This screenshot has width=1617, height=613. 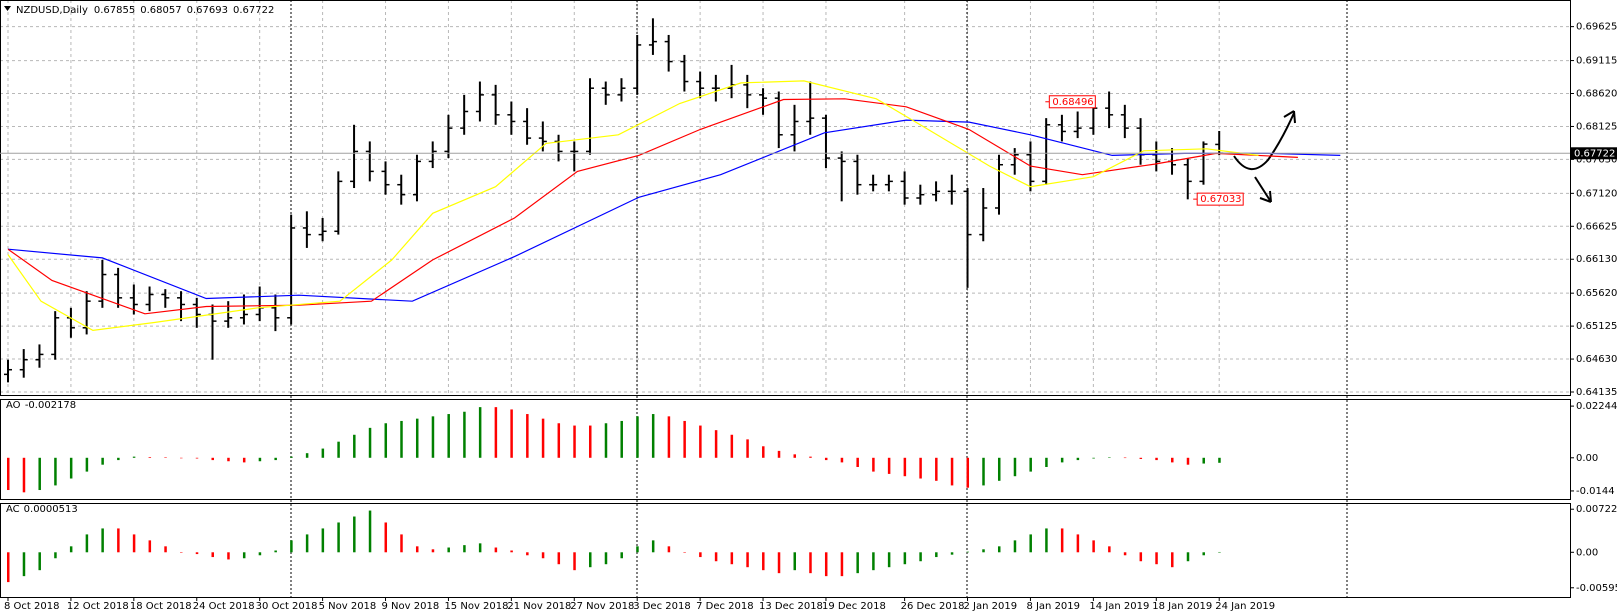 What do you see at coordinates (1289, 117) in the screenshot?
I see `arrow-head` at bounding box center [1289, 117].